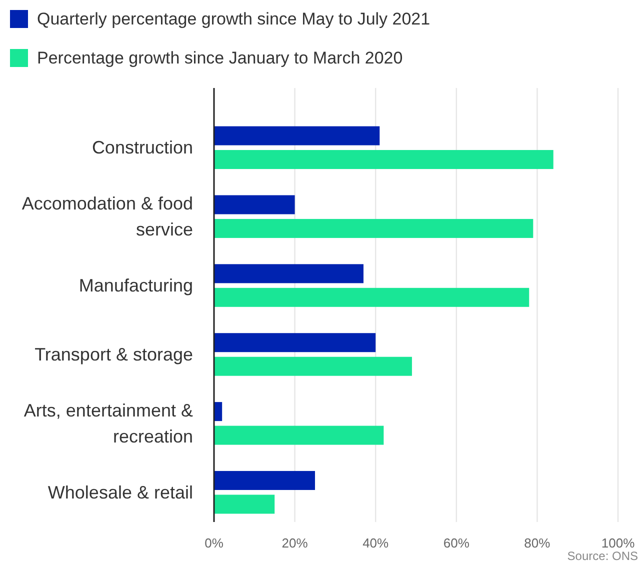 Image resolution: width=640 pixels, height=564 pixels. I want to click on y-tick-label: Manufacturing, so click(135, 286).